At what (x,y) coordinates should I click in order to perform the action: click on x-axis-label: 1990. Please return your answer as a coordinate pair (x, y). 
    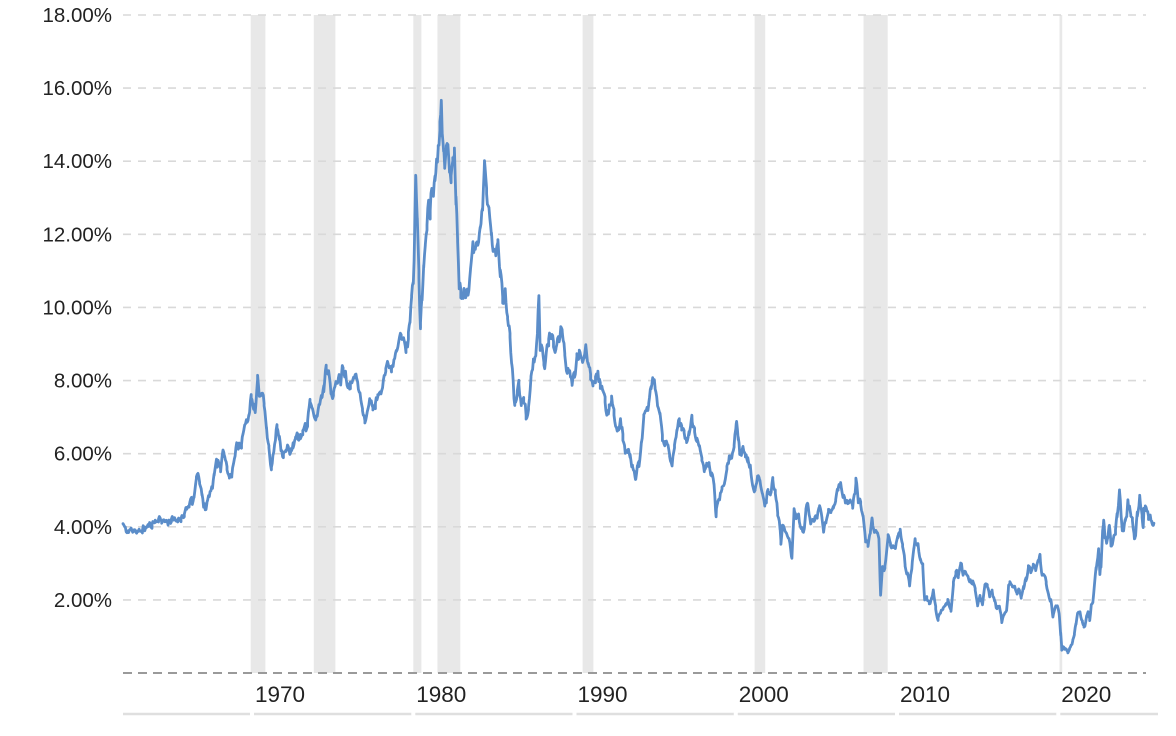
    Looking at the image, I should click on (602, 694).